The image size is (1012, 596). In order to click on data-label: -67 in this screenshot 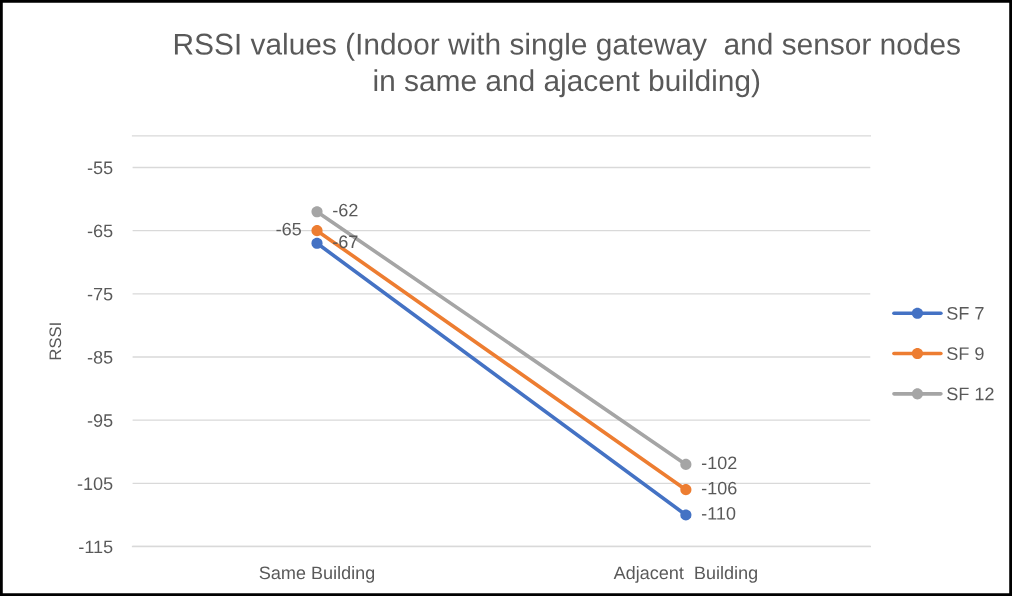, I will do `click(345, 242)`.